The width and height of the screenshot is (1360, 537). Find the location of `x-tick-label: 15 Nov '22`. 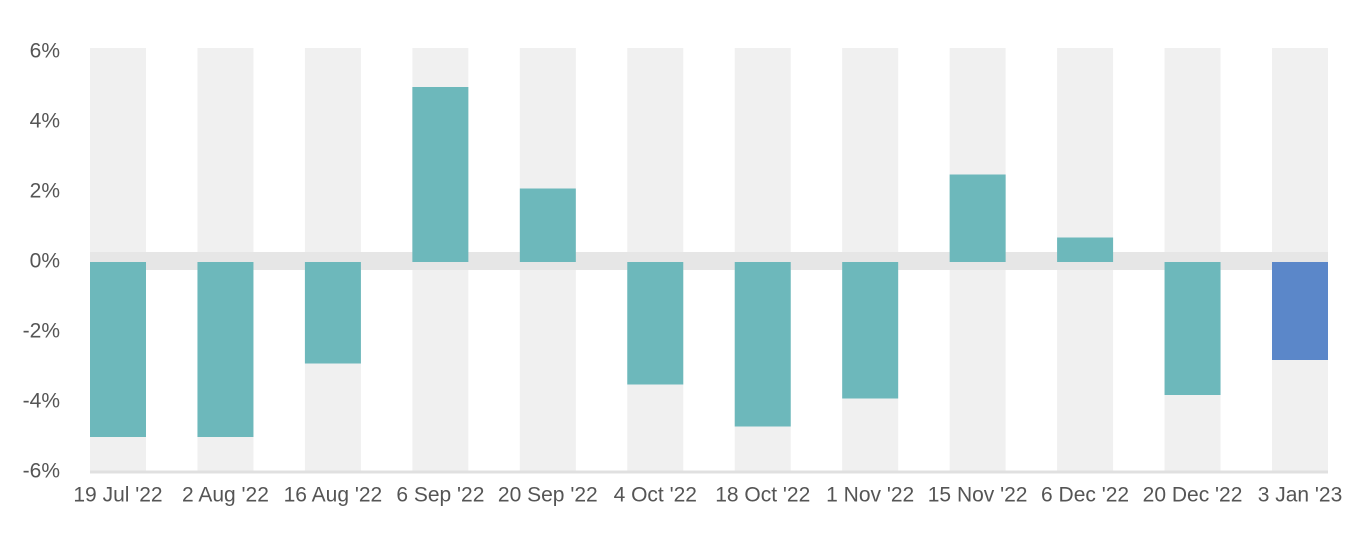

x-tick-label: 15 Nov '22 is located at coordinates (978, 495).